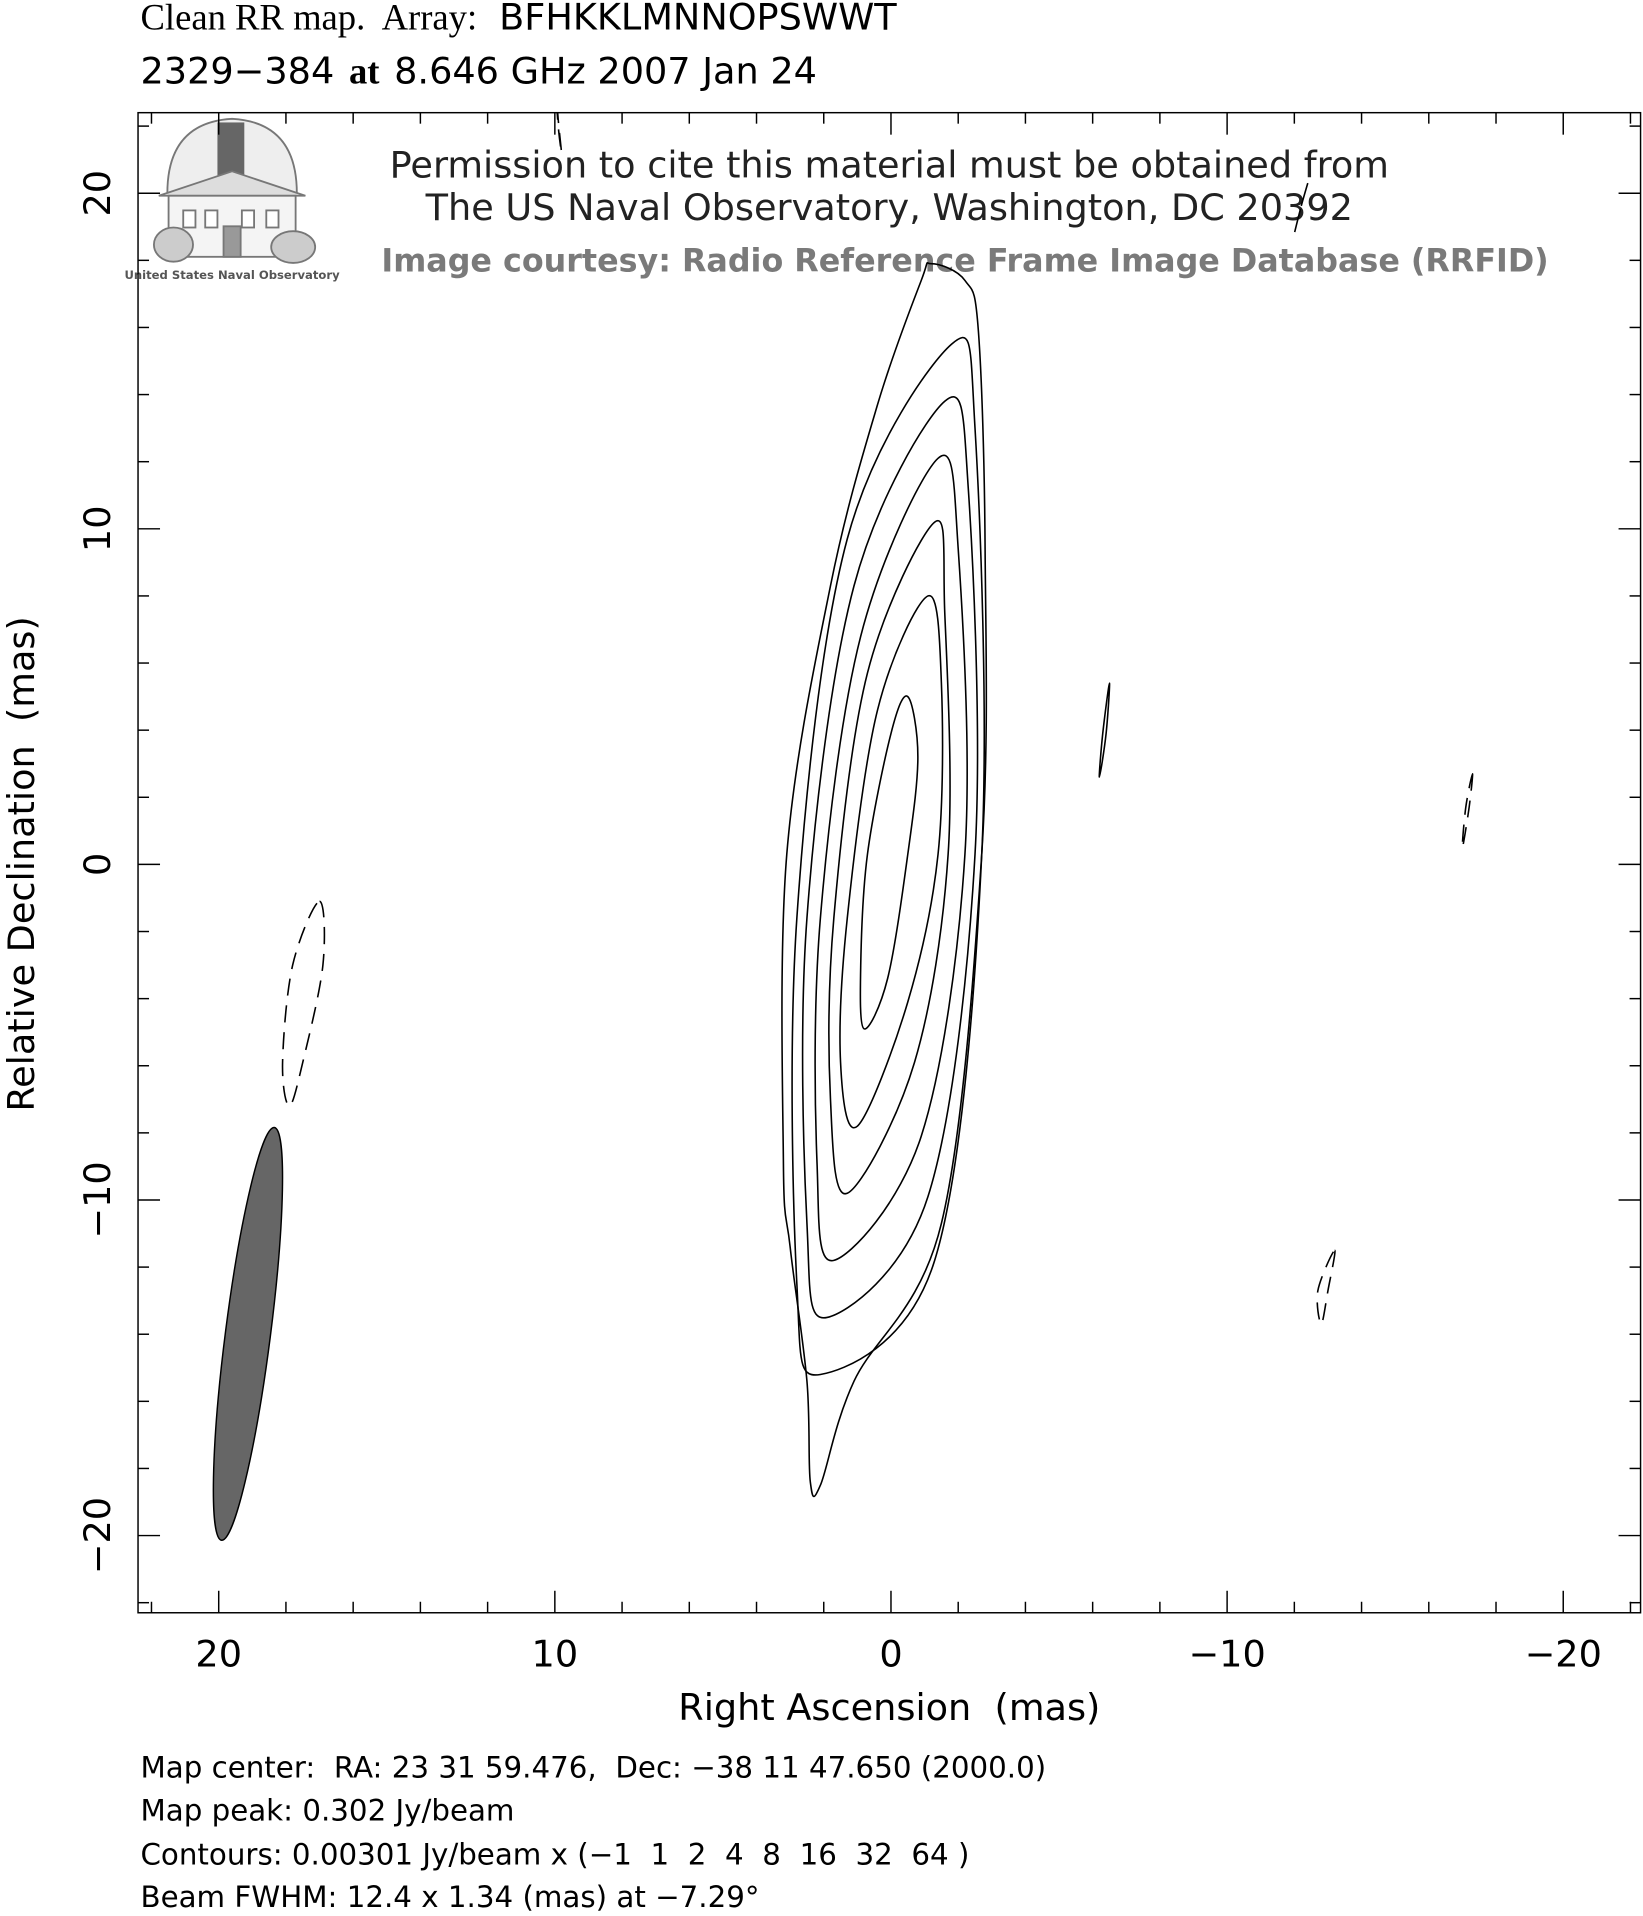 The height and width of the screenshot is (1916, 1643). What do you see at coordinates (890, 1654) in the screenshot?
I see `x-tick-label: 0` at bounding box center [890, 1654].